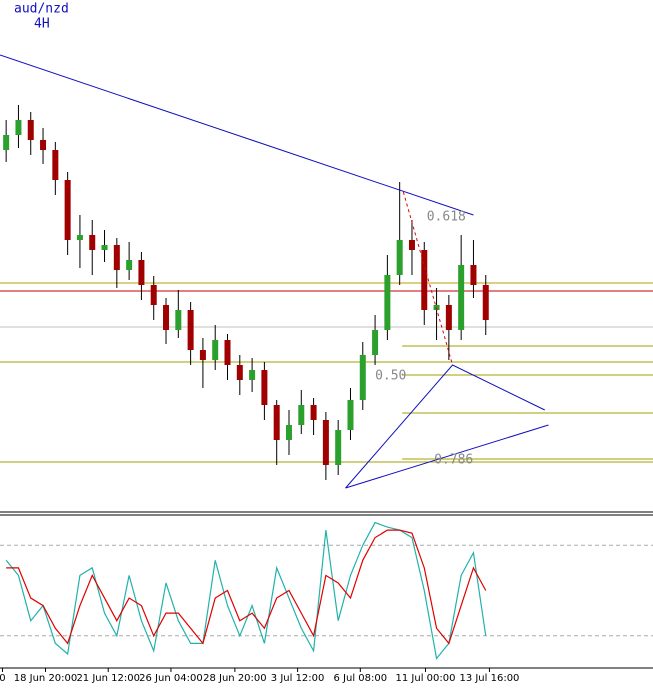 This screenshot has width=653, height=688. What do you see at coordinates (42, 24) in the screenshot?
I see `chart-subtitle: 4H` at bounding box center [42, 24].